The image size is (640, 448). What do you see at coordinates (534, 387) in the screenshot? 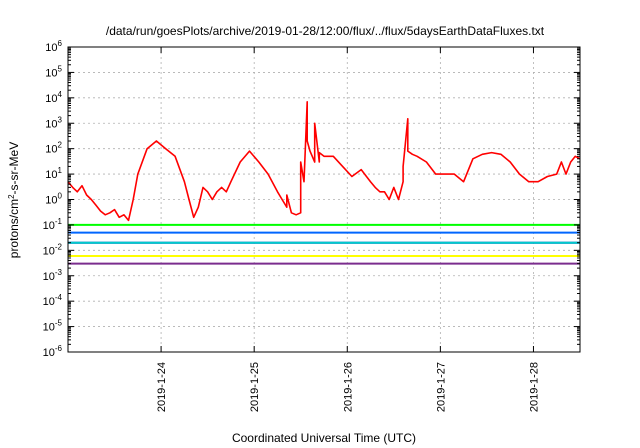
I see `x-tick-label: 2019-1-28` at bounding box center [534, 387].